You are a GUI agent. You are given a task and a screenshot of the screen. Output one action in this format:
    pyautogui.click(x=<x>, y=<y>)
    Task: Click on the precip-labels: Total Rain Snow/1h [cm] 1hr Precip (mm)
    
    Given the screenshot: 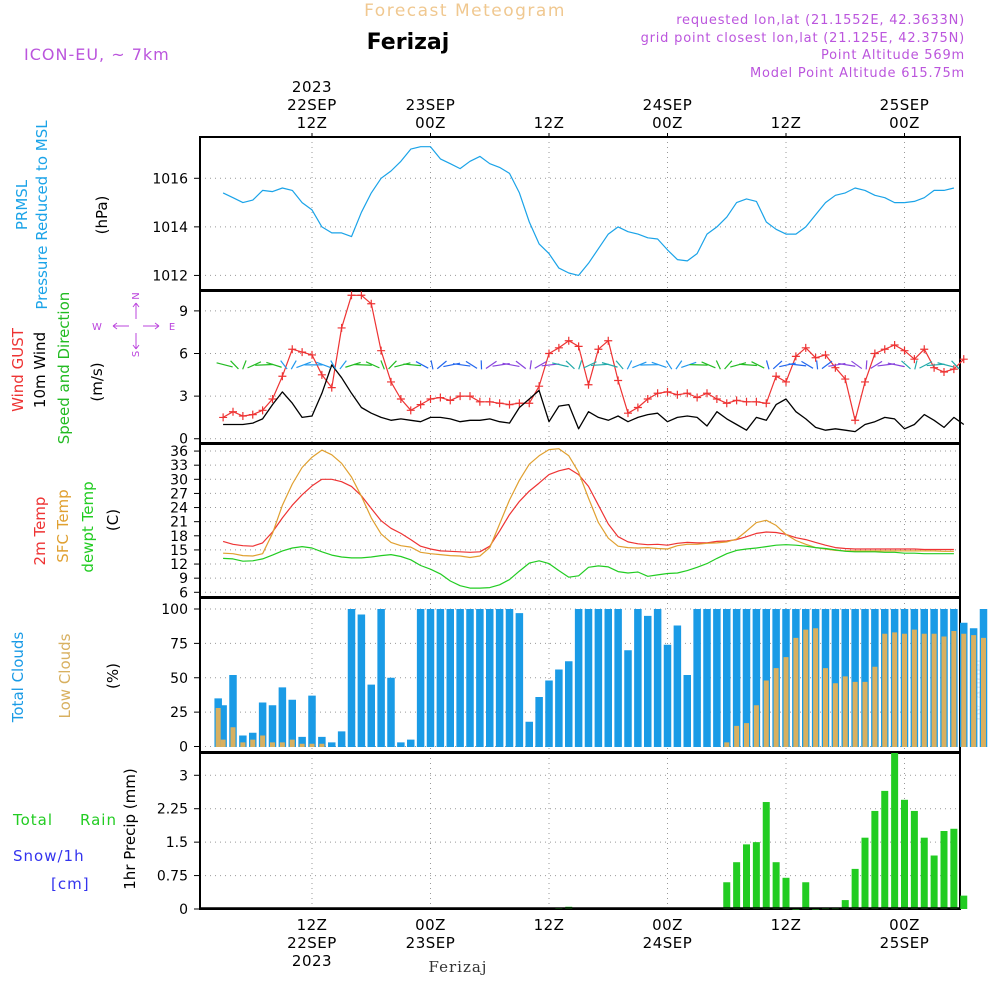 What is the action you would take?
    pyautogui.click(x=75, y=830)
    